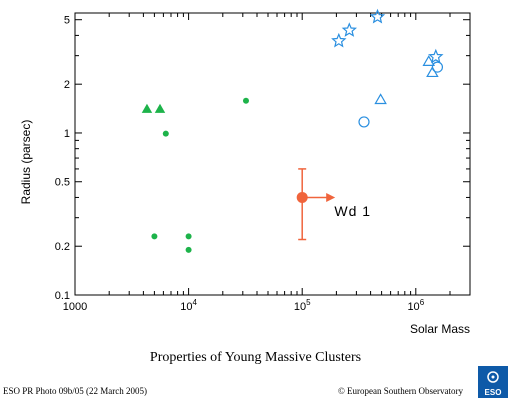  What do you see at coordinates (62, 296) in the screenshot?
I see `y-tick-label: 0.1` at bounding box center [62, 296].